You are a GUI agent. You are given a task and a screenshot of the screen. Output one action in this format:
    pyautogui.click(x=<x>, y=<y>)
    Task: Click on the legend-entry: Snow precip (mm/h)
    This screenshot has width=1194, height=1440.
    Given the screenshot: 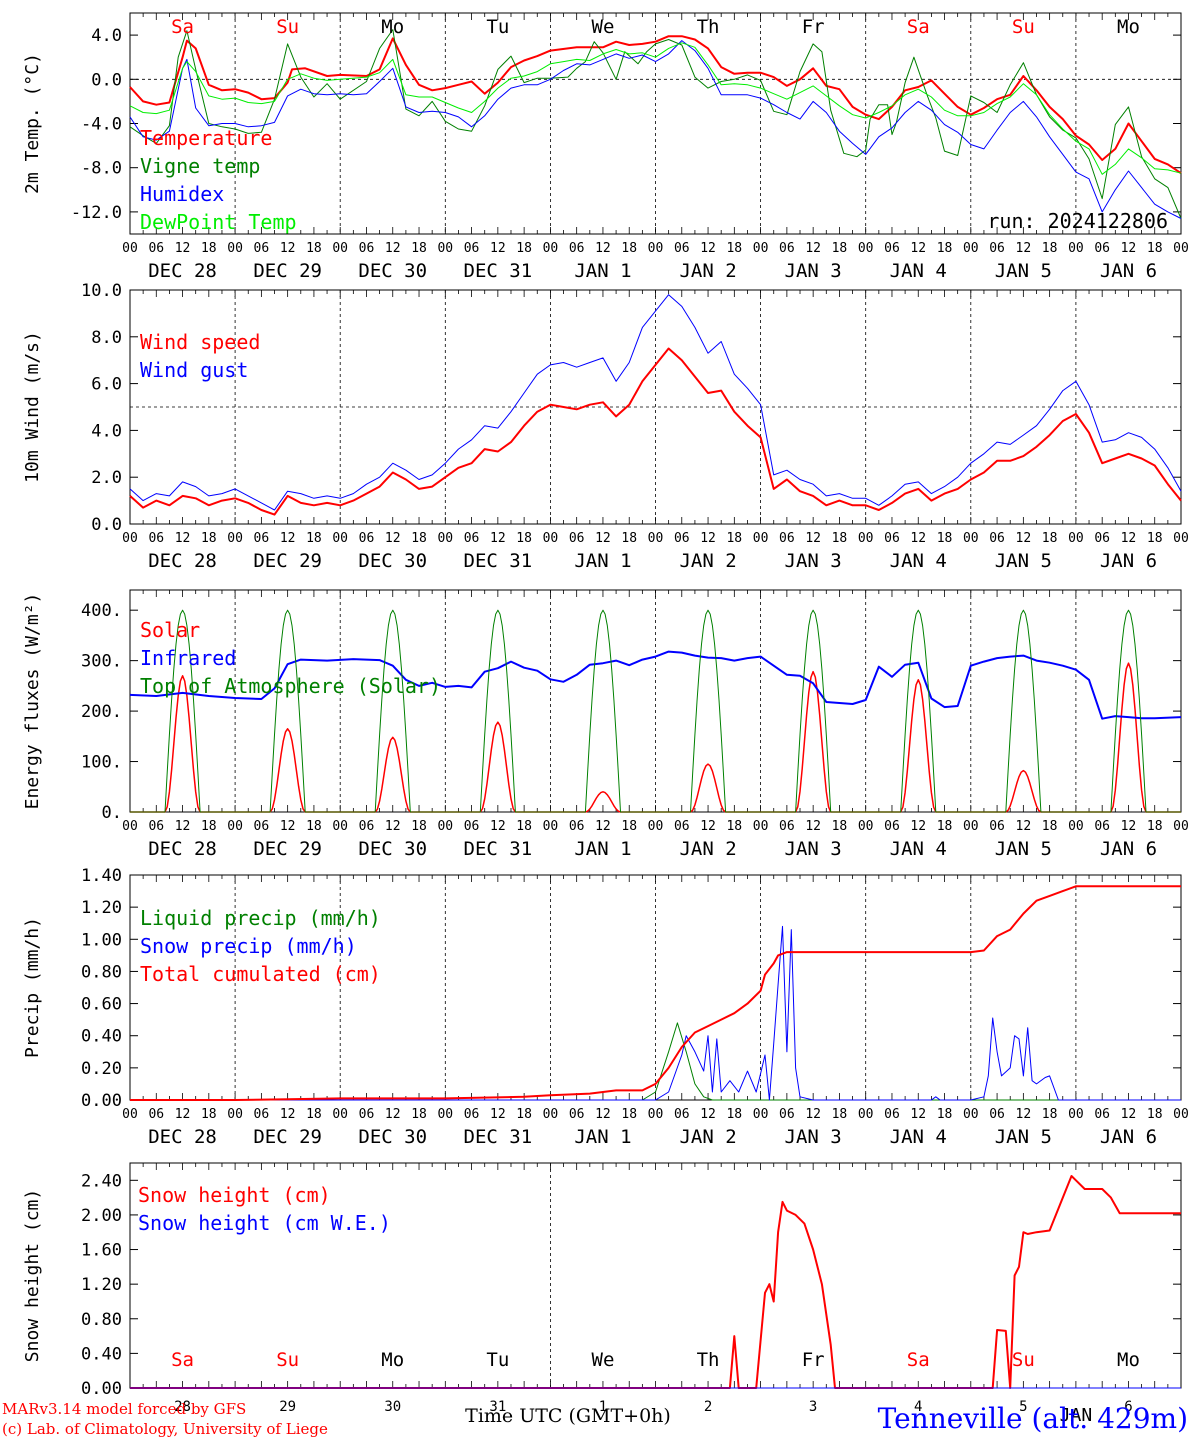 What is the action you would take?
    pyautogui.click(x=248, y=946)
    